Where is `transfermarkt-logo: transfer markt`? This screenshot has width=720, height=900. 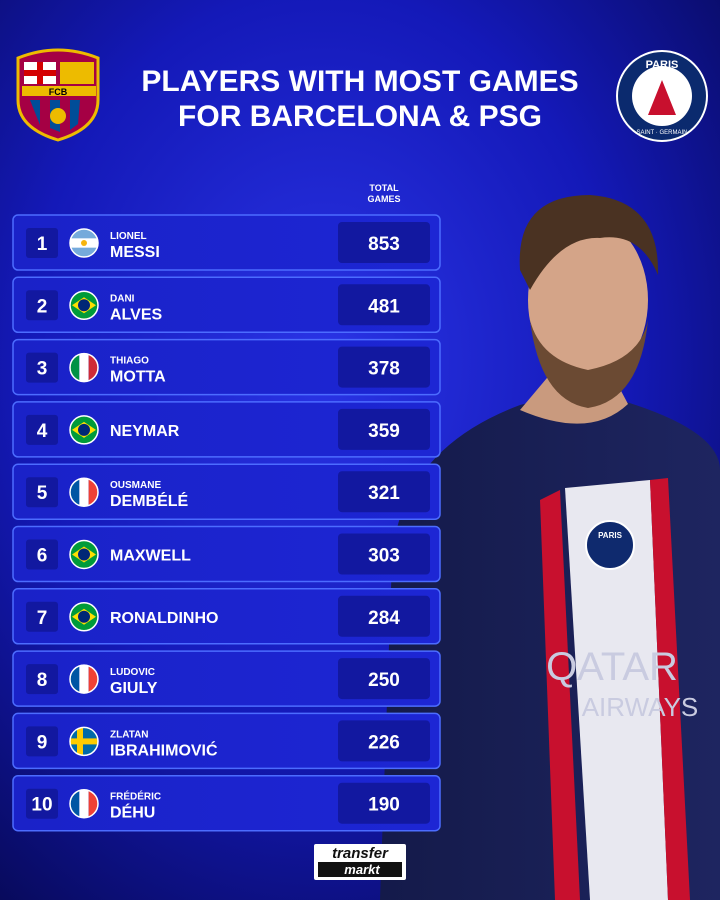
transfermarkt-logo: transfer markt is located at coordinates (360, 862).